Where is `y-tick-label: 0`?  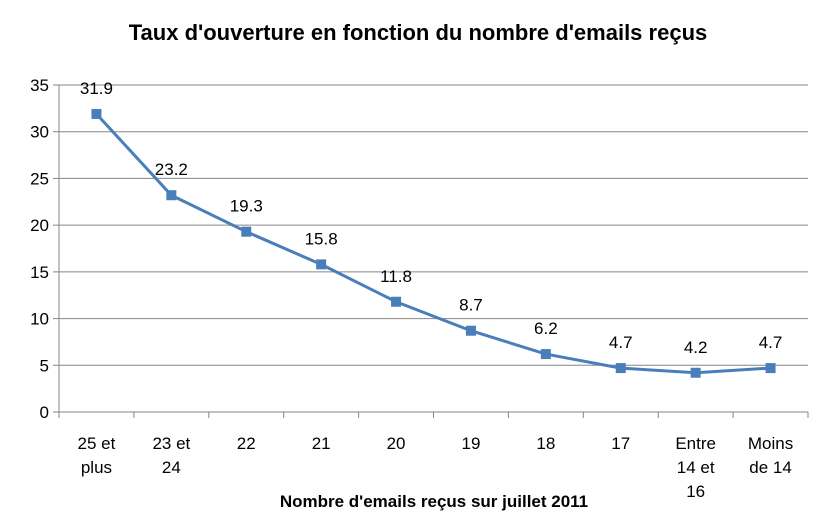 y-tick-label: 0 is located at coordinates (44, 412).